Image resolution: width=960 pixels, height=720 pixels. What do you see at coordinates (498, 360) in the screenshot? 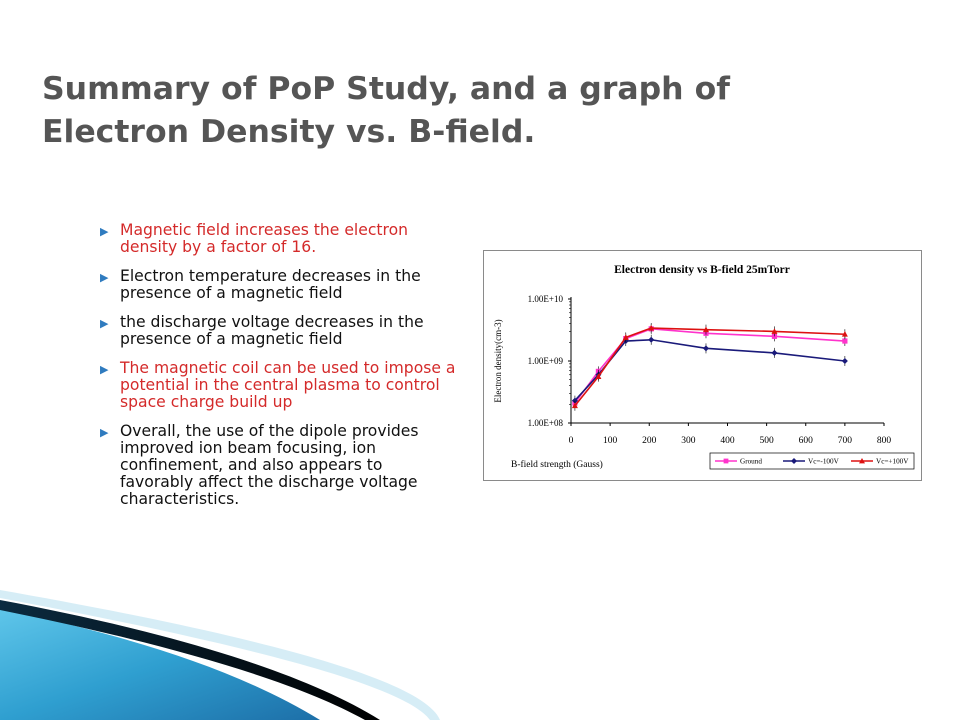
I see `y-axis-label: Electron density(cm-3)` at bounding box center [498, 360].